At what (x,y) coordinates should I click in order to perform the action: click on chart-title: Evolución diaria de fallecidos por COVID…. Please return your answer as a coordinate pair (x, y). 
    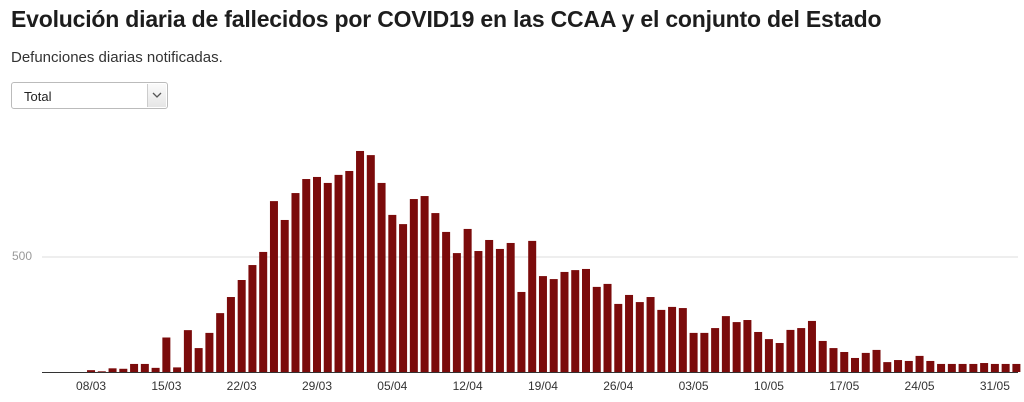
    Looking at the image, I should click on (446, 19).